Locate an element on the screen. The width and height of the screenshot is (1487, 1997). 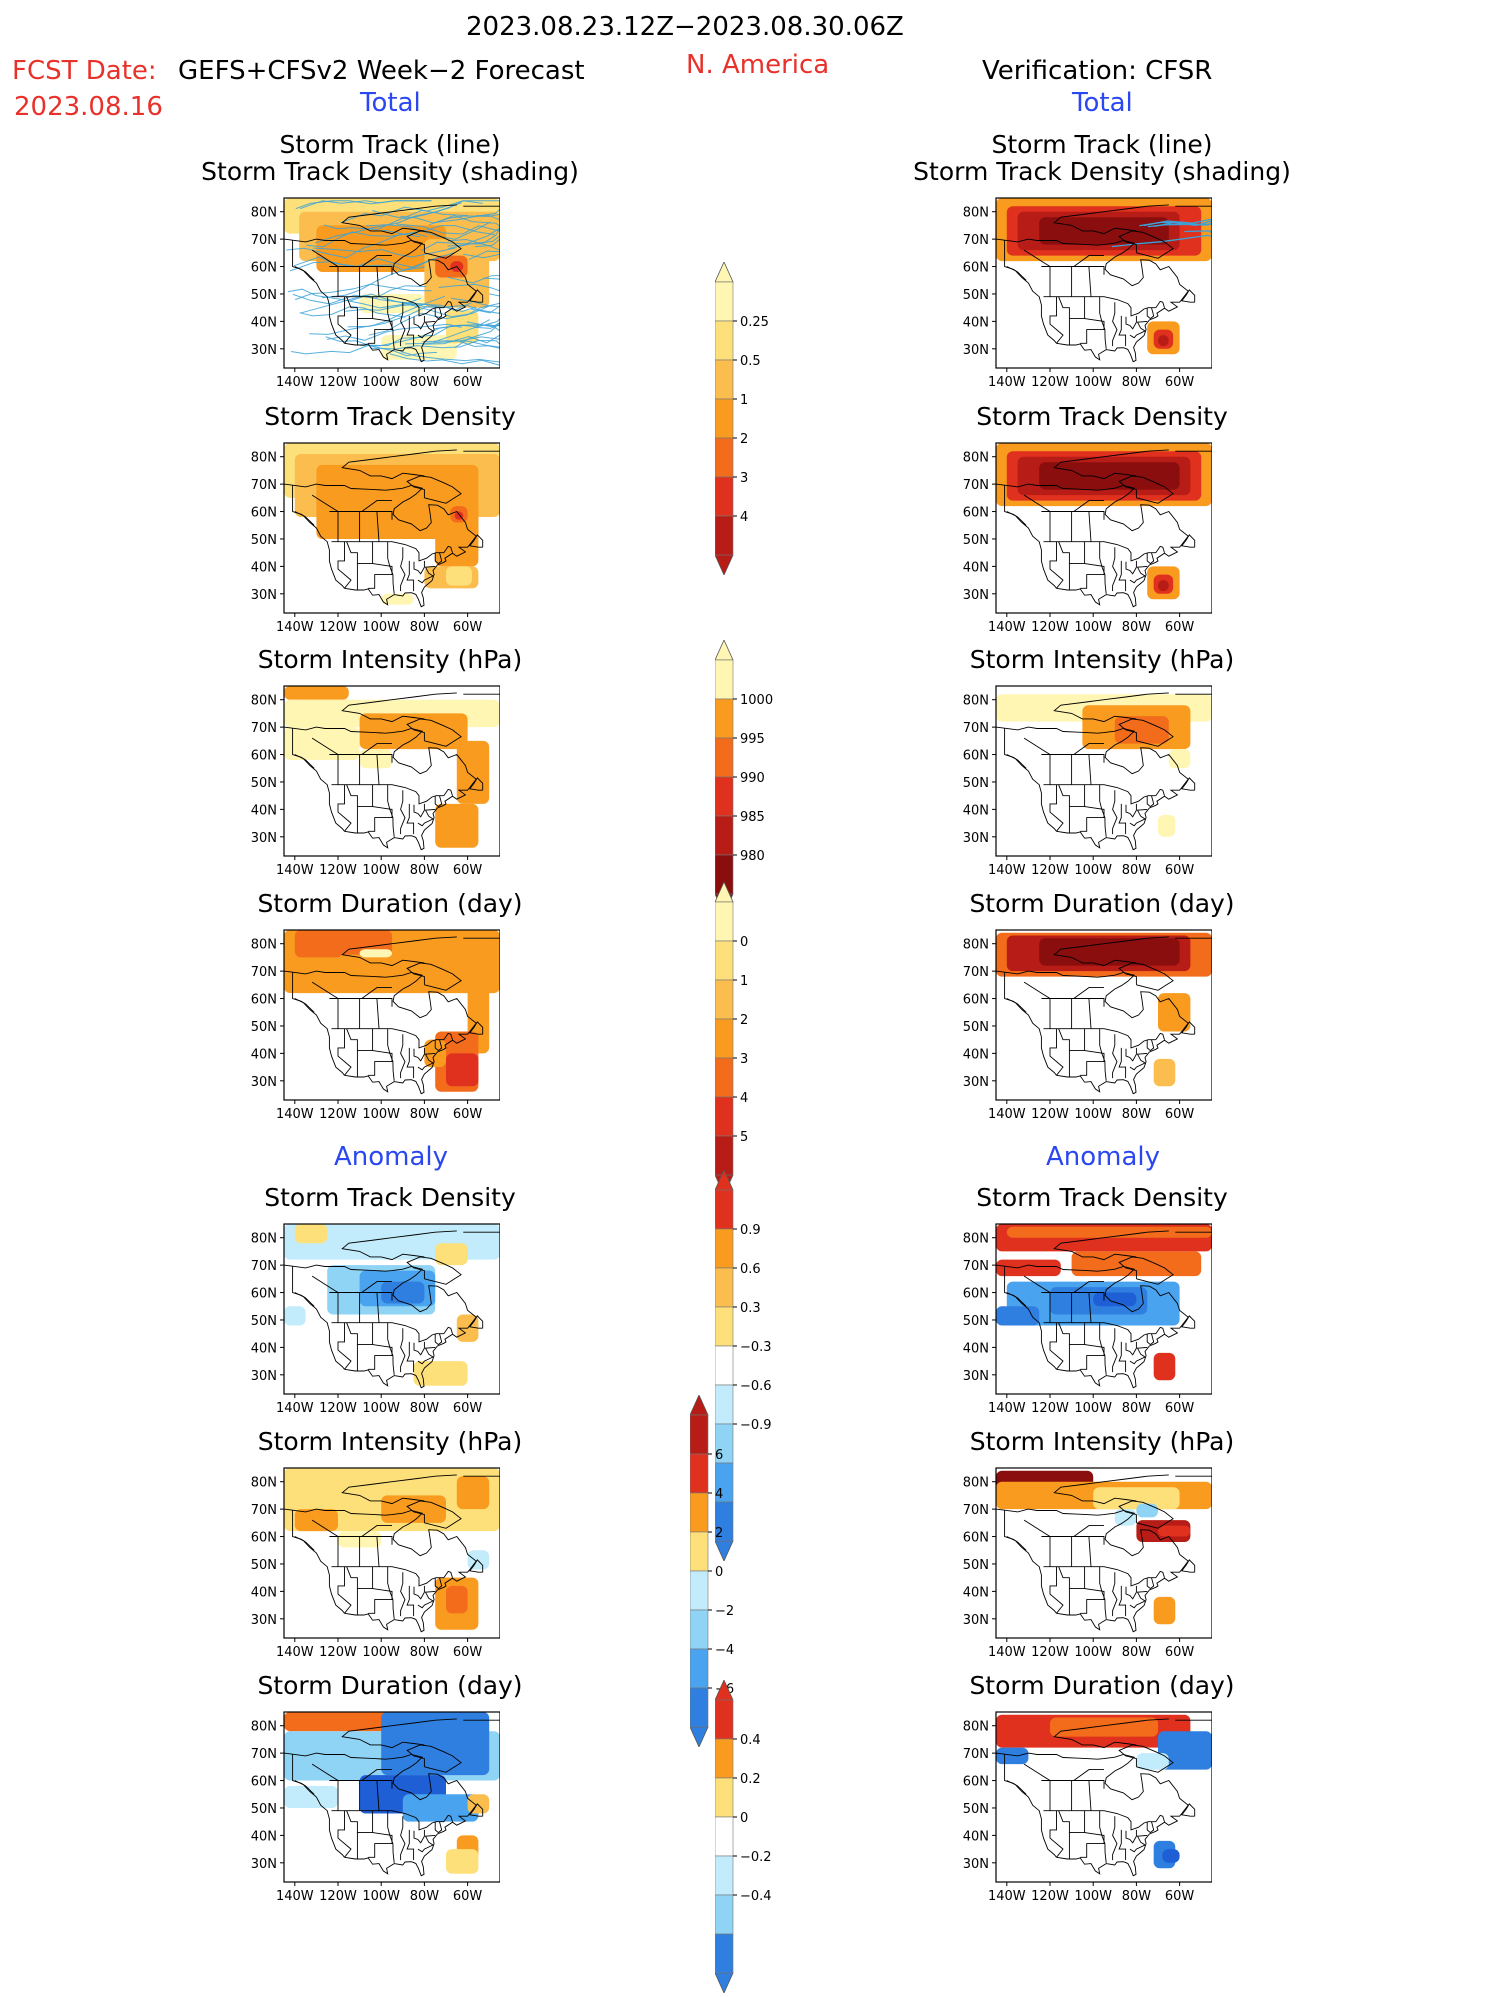
colorbar-tick-label: 4 is located at coordinates (744, 1098).